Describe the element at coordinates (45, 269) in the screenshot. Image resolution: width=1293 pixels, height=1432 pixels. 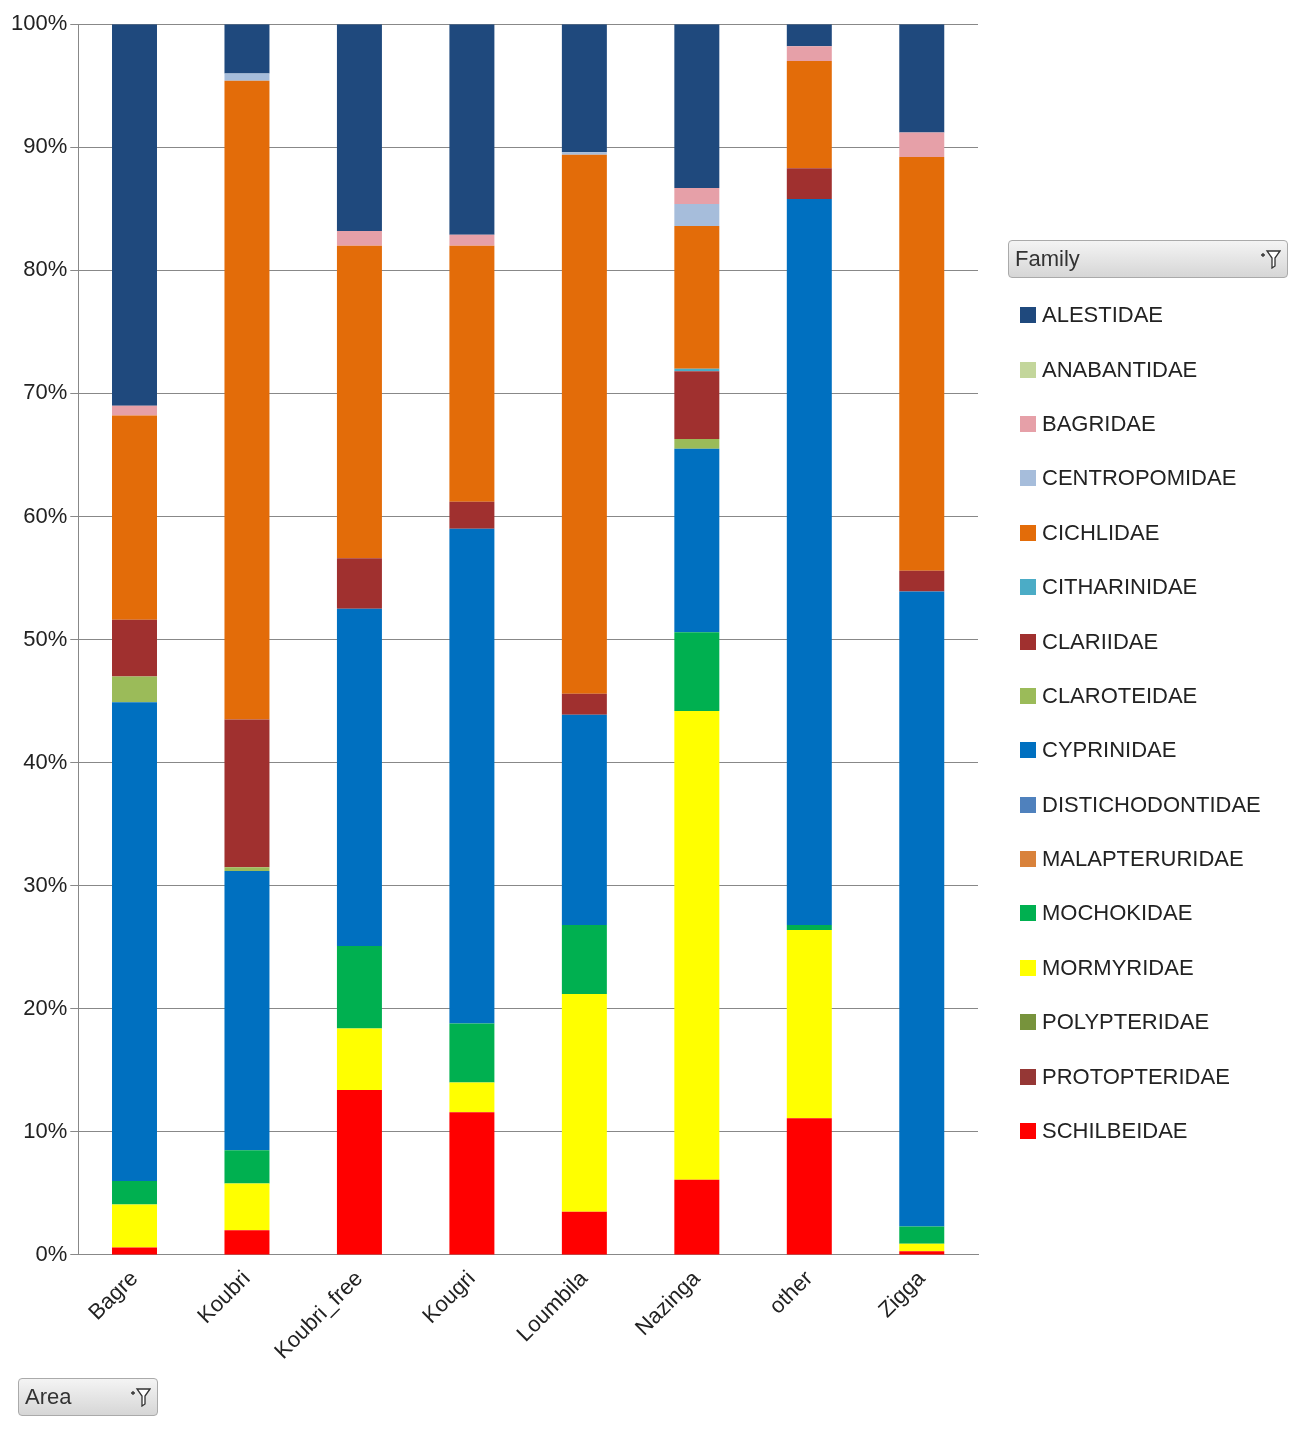
I see `y-tick-label: 80%` at that location.